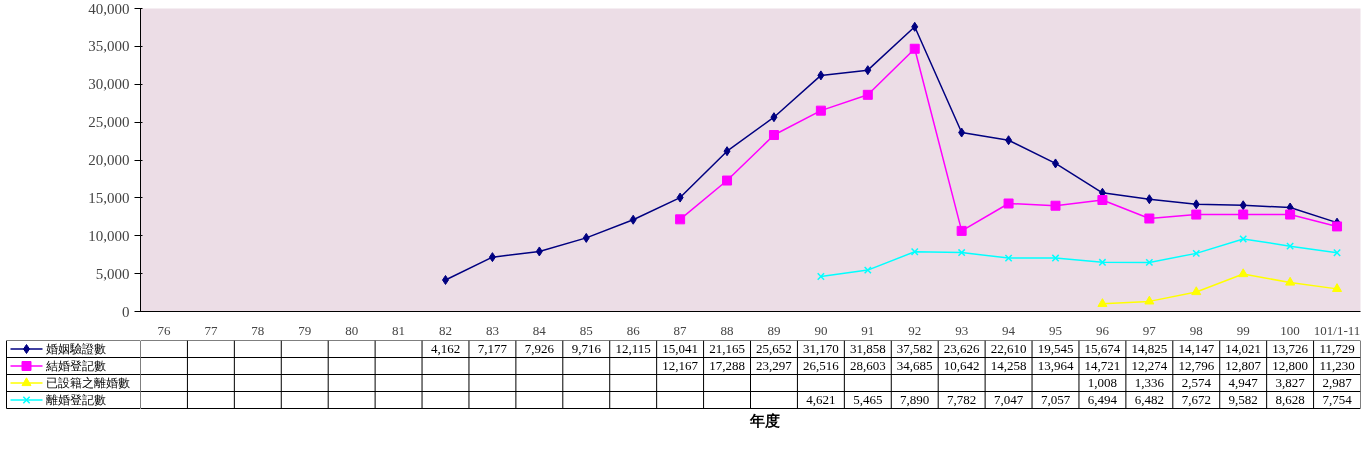 The width and height of the screenshot is (1367, 454). I want to click on x-tick-label: 84, so click(539, 330).